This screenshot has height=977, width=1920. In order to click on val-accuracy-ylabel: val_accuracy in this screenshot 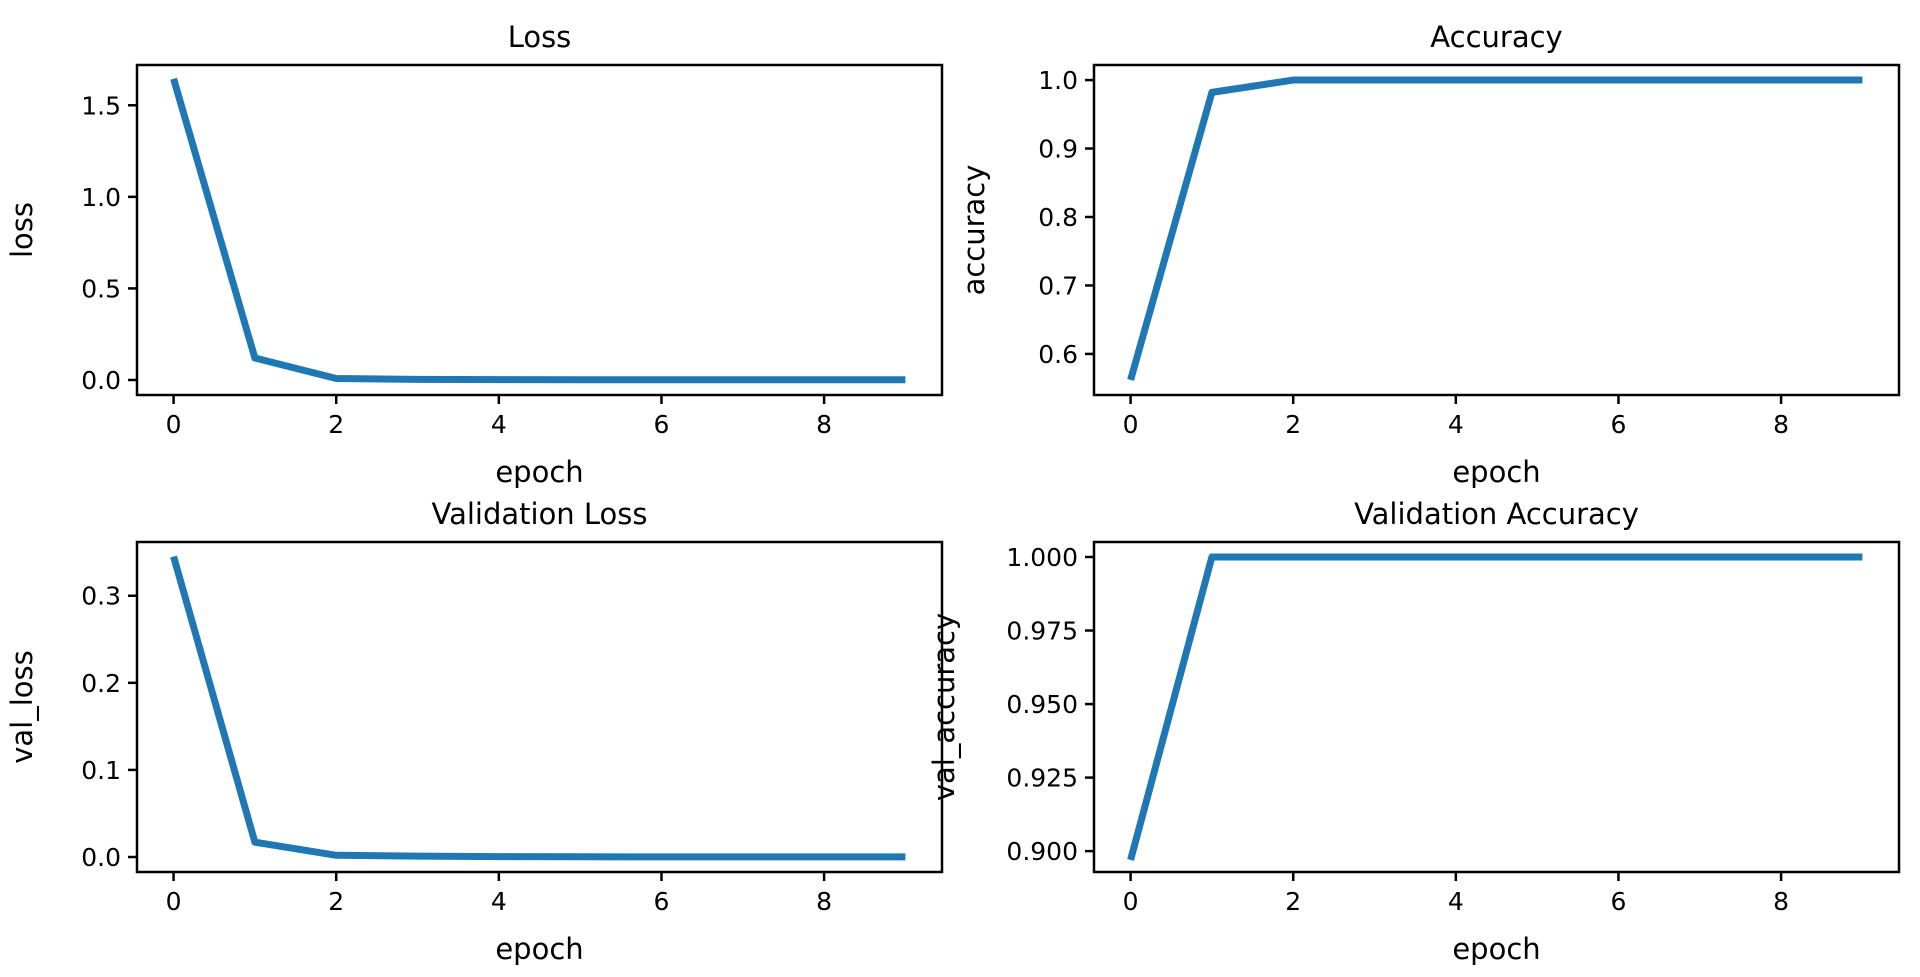, I will do `click(944, 707)`.